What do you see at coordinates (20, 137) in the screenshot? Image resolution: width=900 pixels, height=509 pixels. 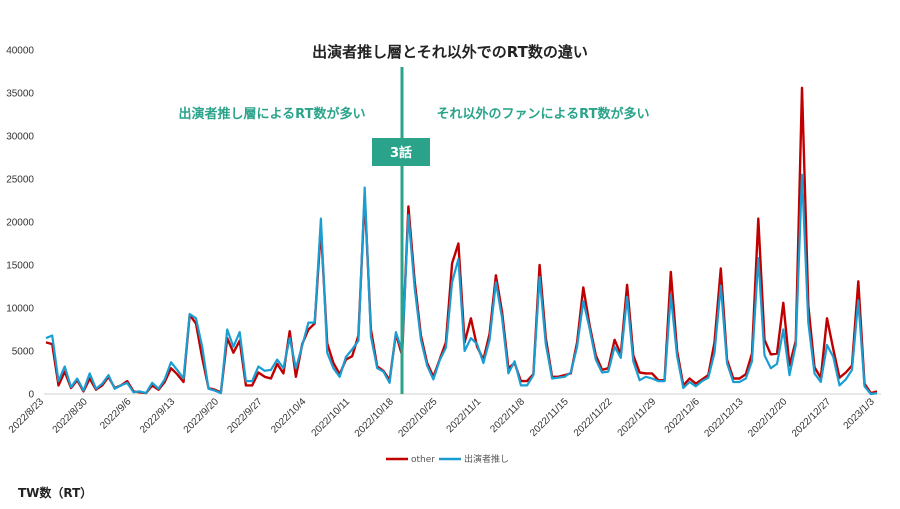 I see `y-tick-label: 30000` at bounding box center [20, 137].